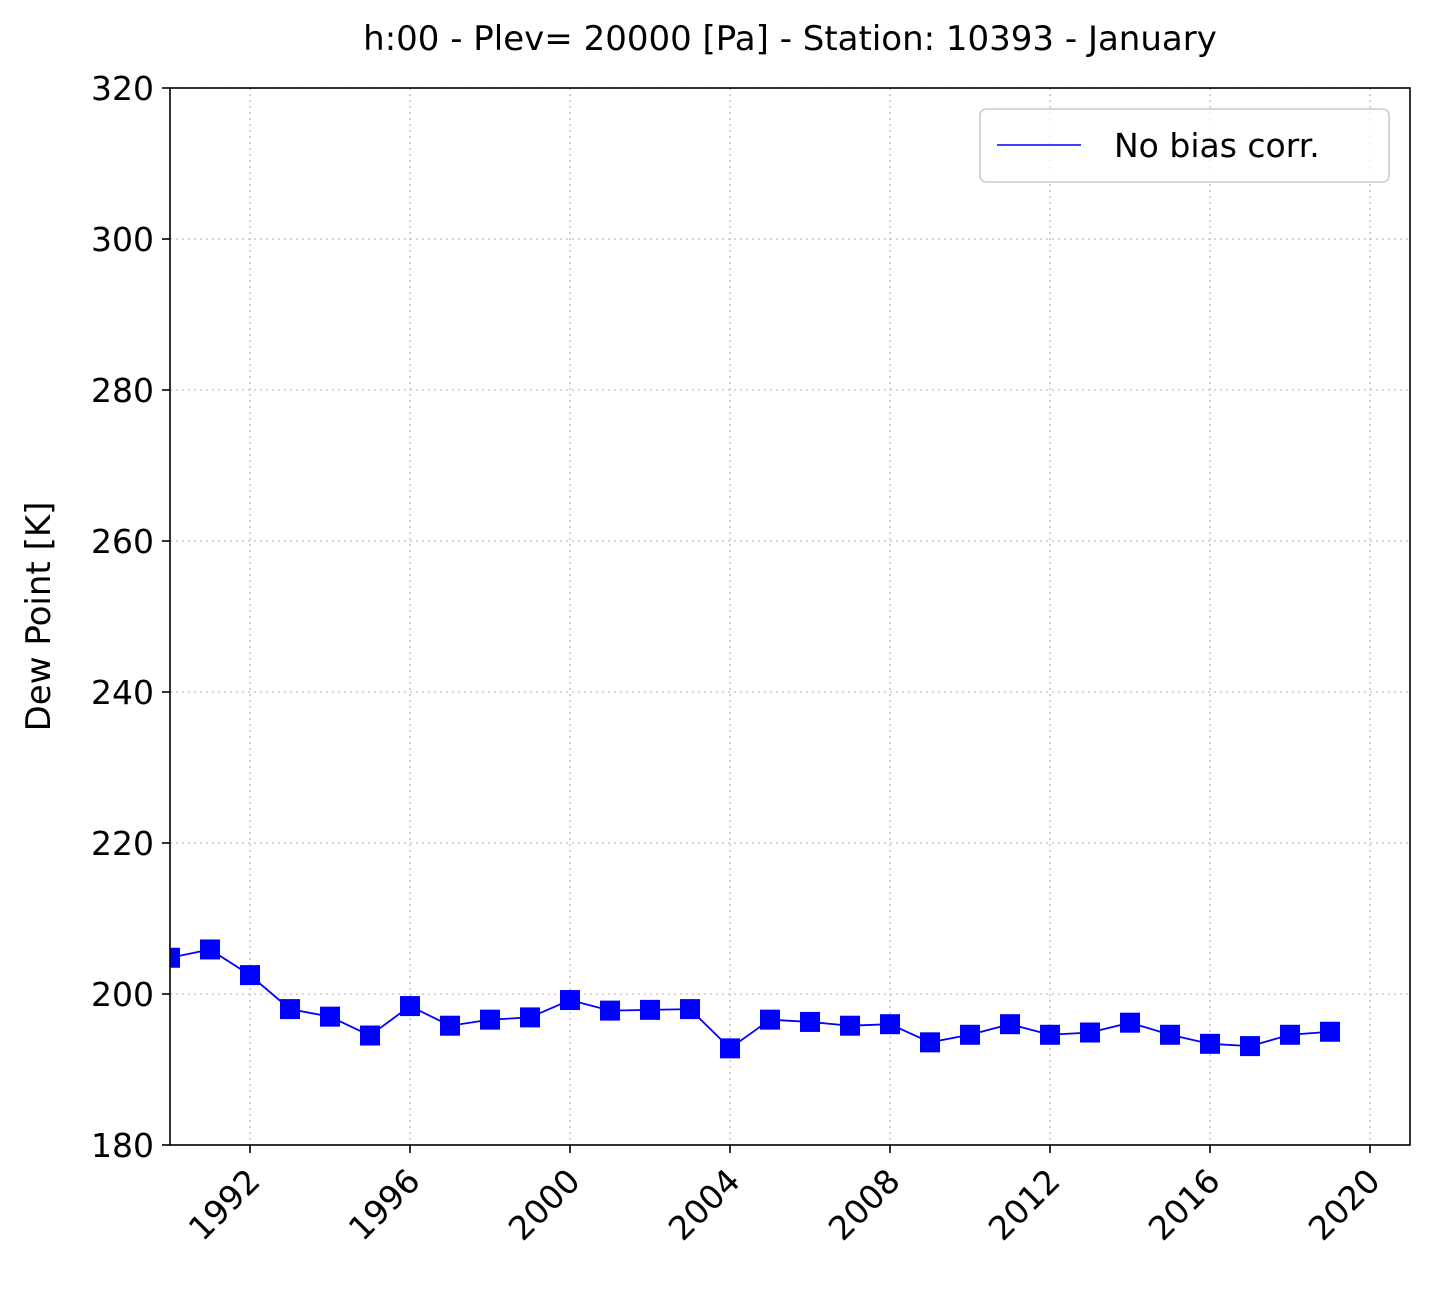 The width and height of the screenshot is (1441, 1292). What do you see at coordinates (122, 1145) in the screenshot?
I see `y-tick-label: 180` at bounding box center [122, 1145].